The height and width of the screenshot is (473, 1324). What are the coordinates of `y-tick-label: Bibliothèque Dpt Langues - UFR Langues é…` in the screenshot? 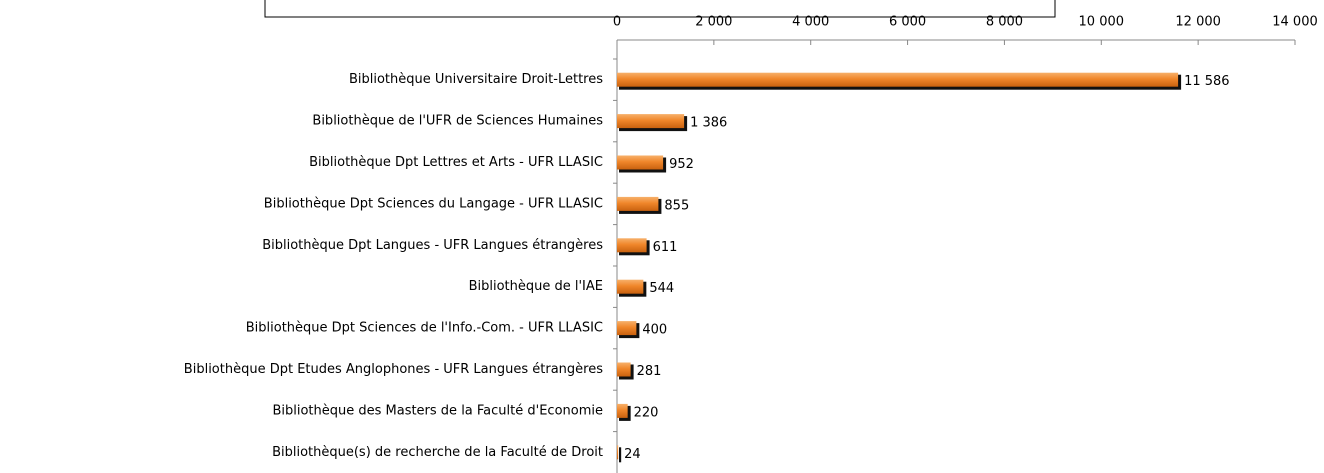 It's located at (432, 245).